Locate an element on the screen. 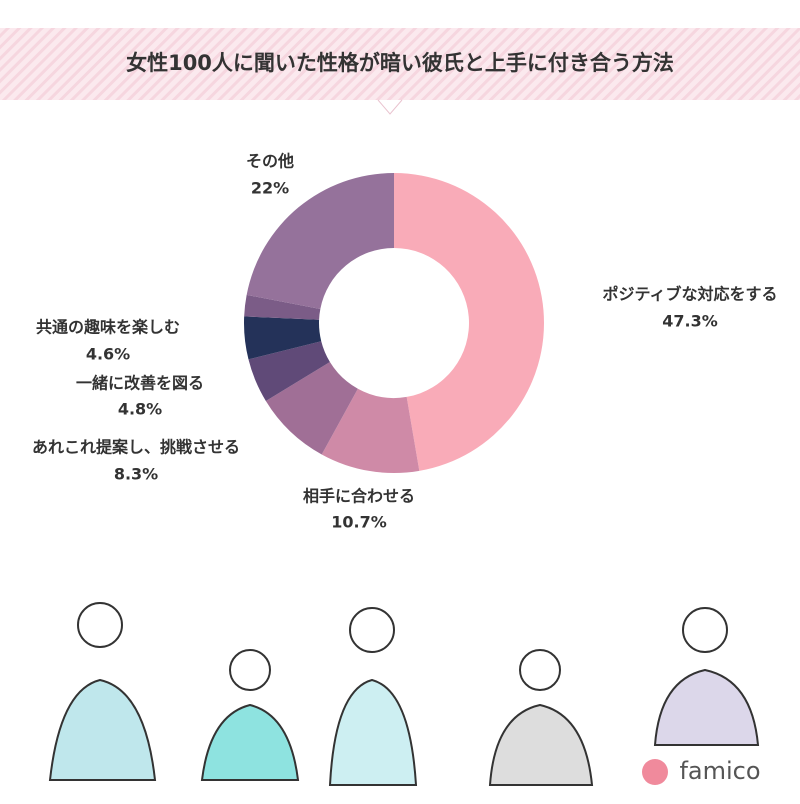 The height and width of the screenshot is (804, 800). slice-value: 4.8% is located at coordinates (140, 409).